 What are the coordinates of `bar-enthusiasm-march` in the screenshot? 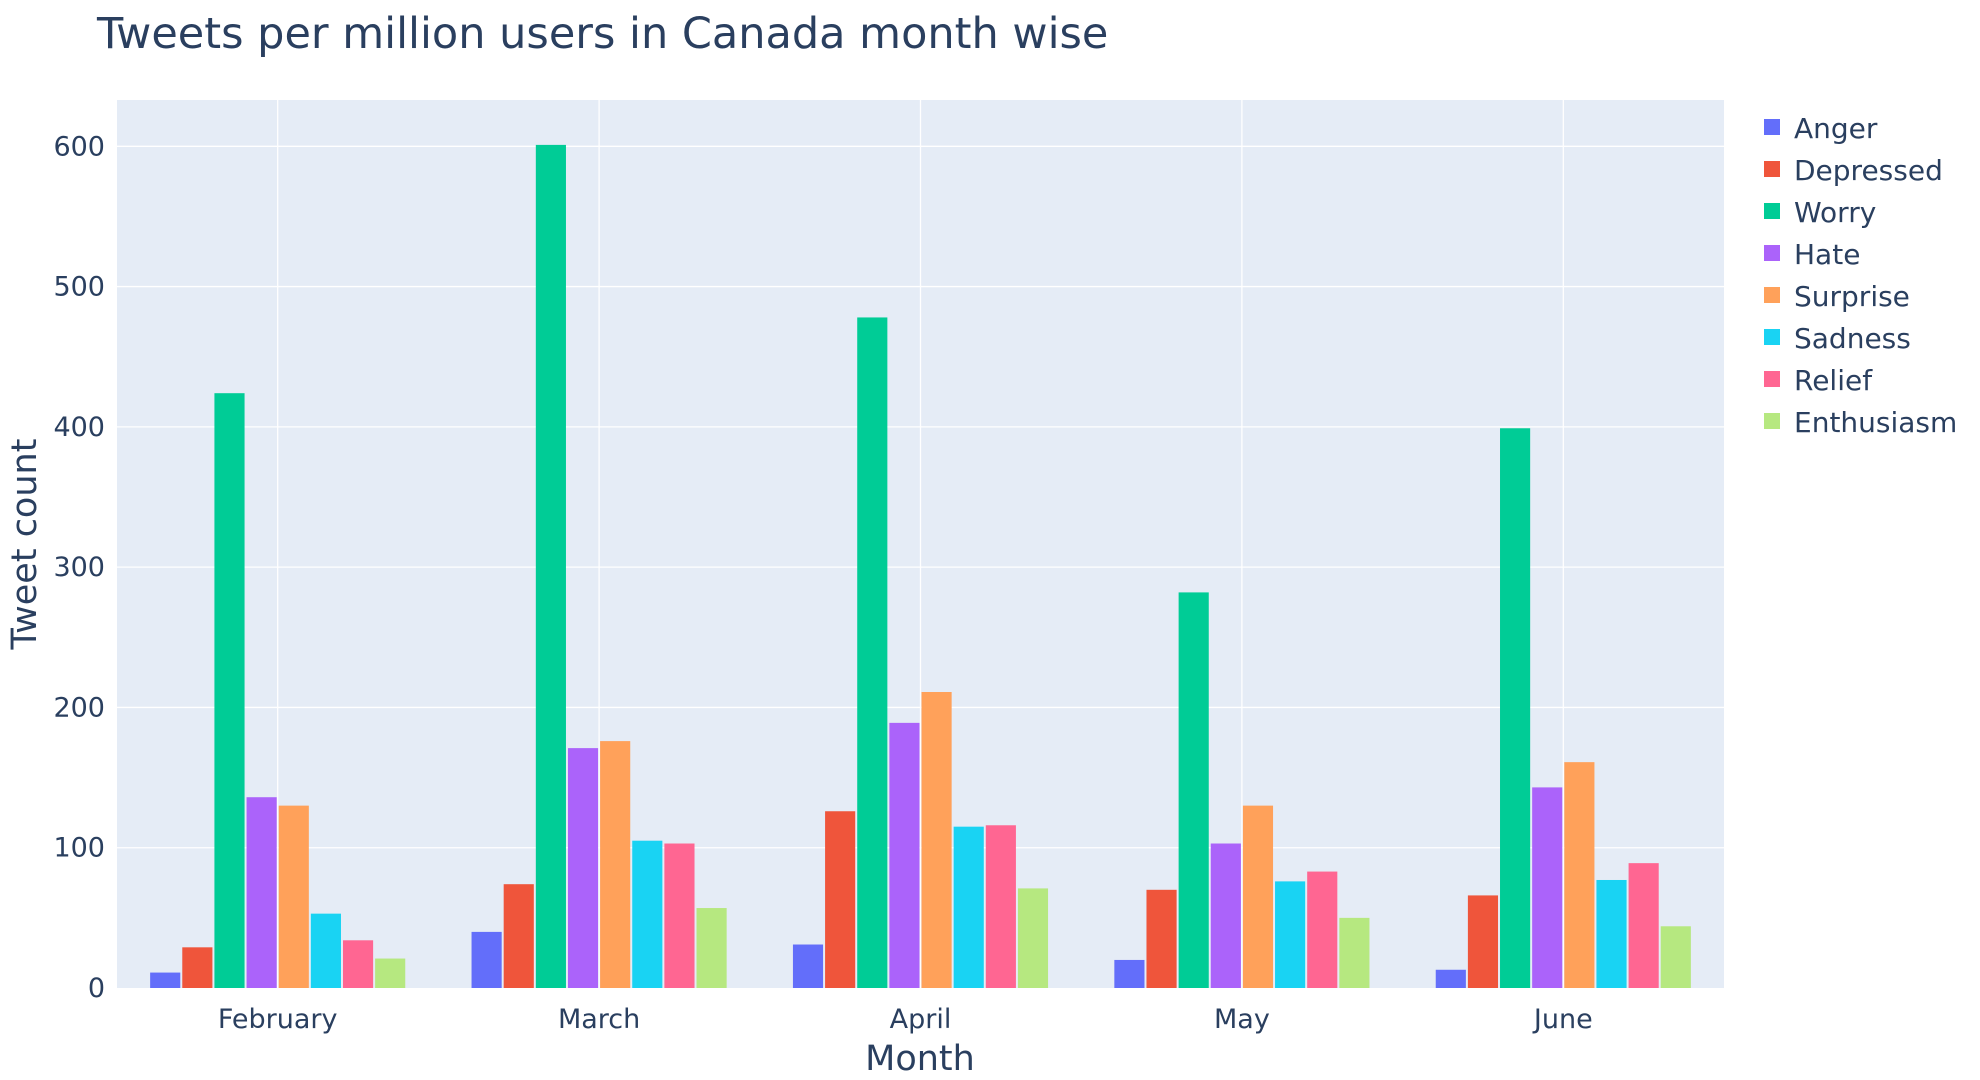 It's located at (711, 948).